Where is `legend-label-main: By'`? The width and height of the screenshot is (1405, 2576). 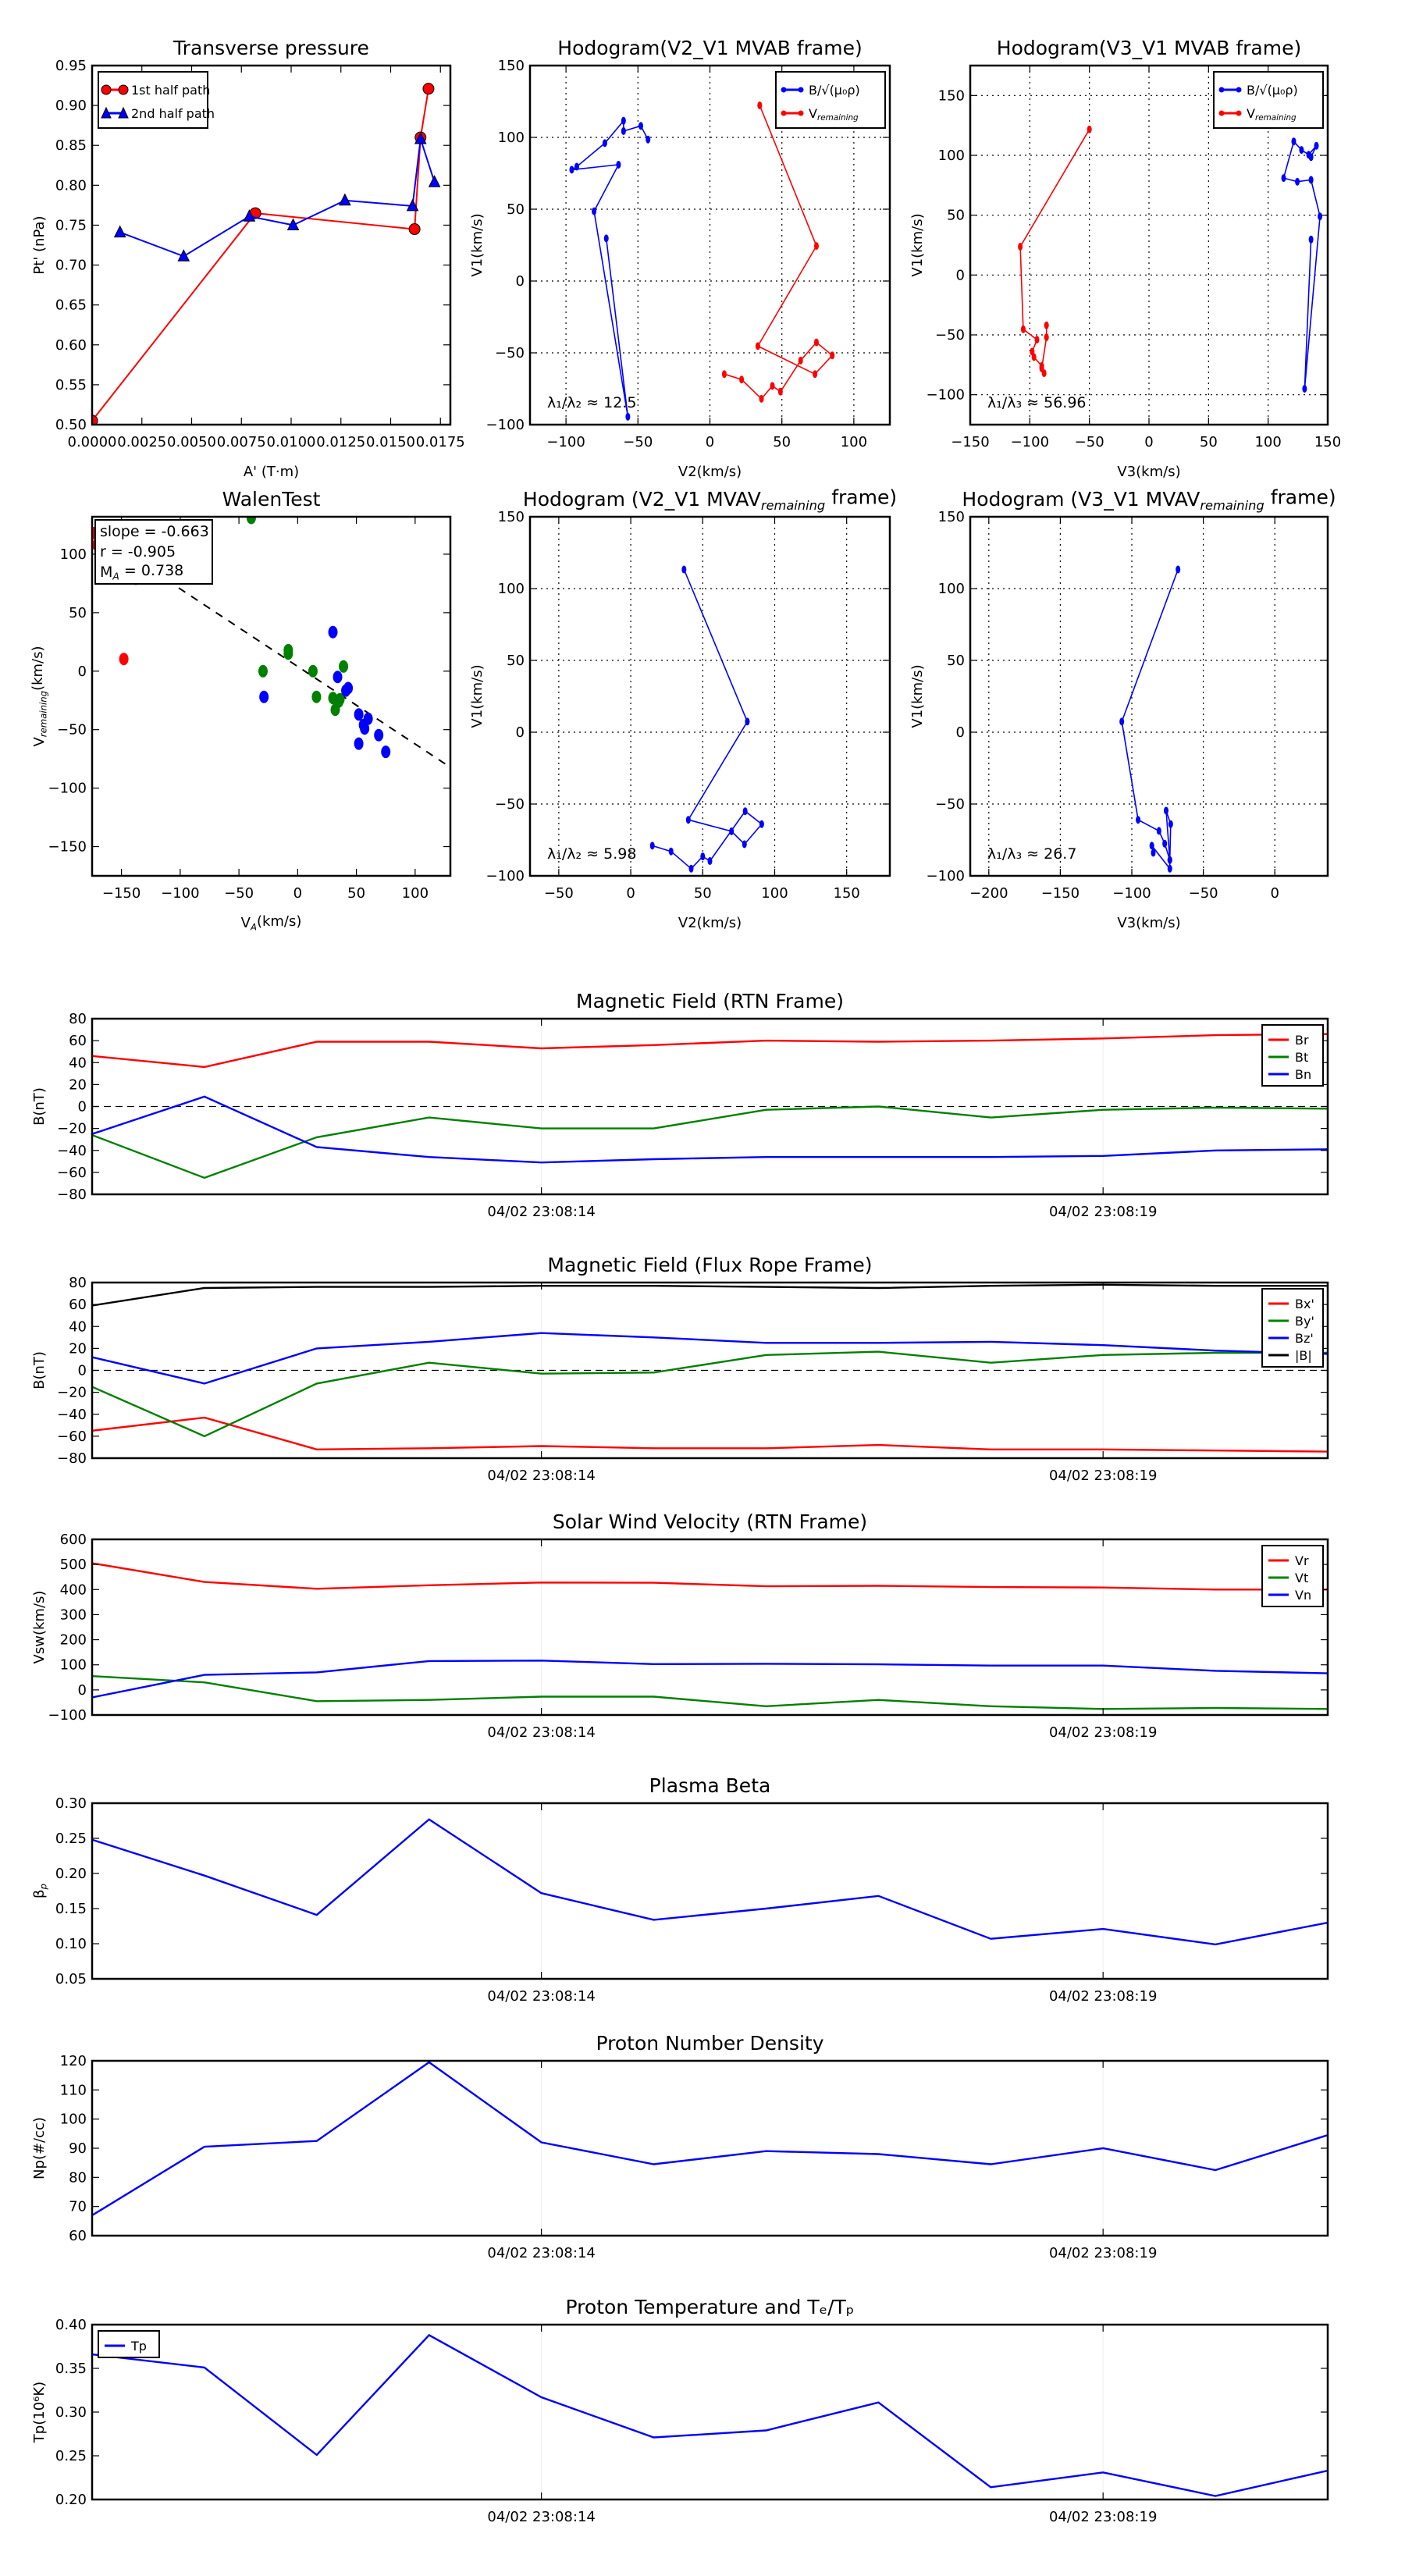 legend-label-main: By' is located at coordinates (1304, 1321).